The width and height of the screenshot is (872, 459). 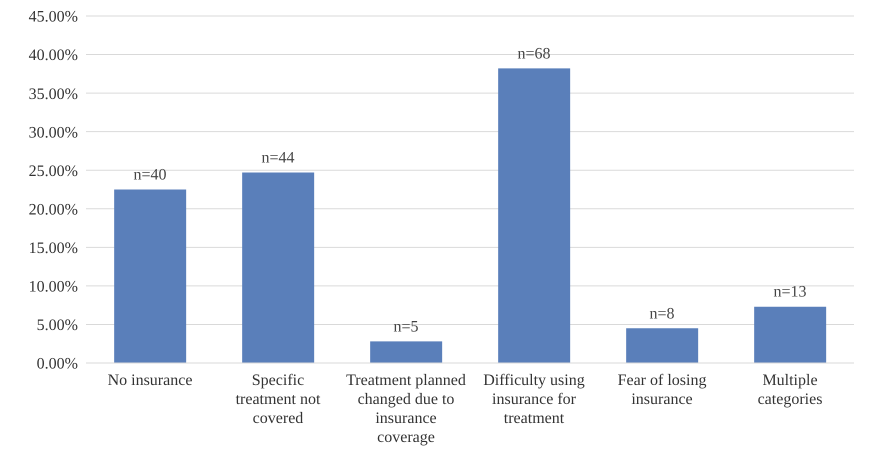 What do you see at coordinates (53, 94) in the screenshot?
I see `y-tick-label: 35.00%` at bounding box center [53, 94].